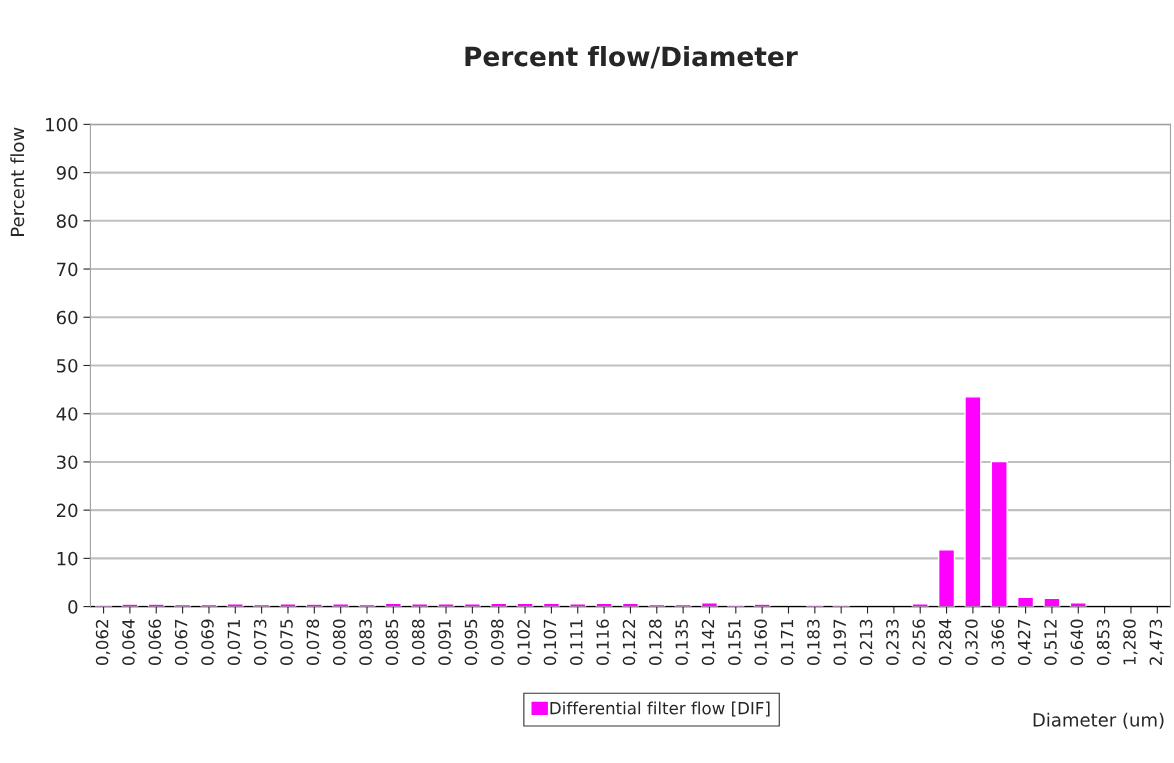 The image size is (1174, 763). Describe the element at coordinates (67, 365) in the screenshot. I see `y-tick-label: 50` at that location.